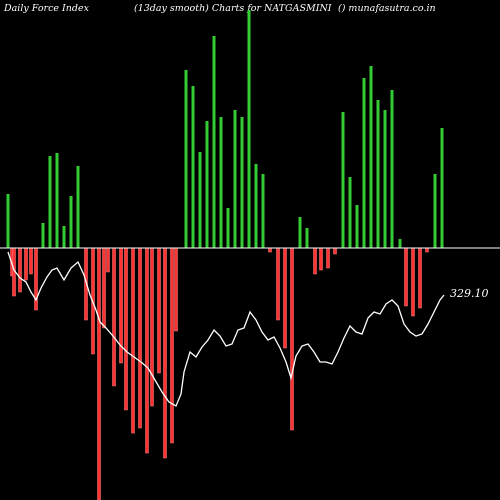  What do you see at coordinates (469, 293) in the screenshot?
I see `last-value-label: 329.10` at bounding box center [469, 293].